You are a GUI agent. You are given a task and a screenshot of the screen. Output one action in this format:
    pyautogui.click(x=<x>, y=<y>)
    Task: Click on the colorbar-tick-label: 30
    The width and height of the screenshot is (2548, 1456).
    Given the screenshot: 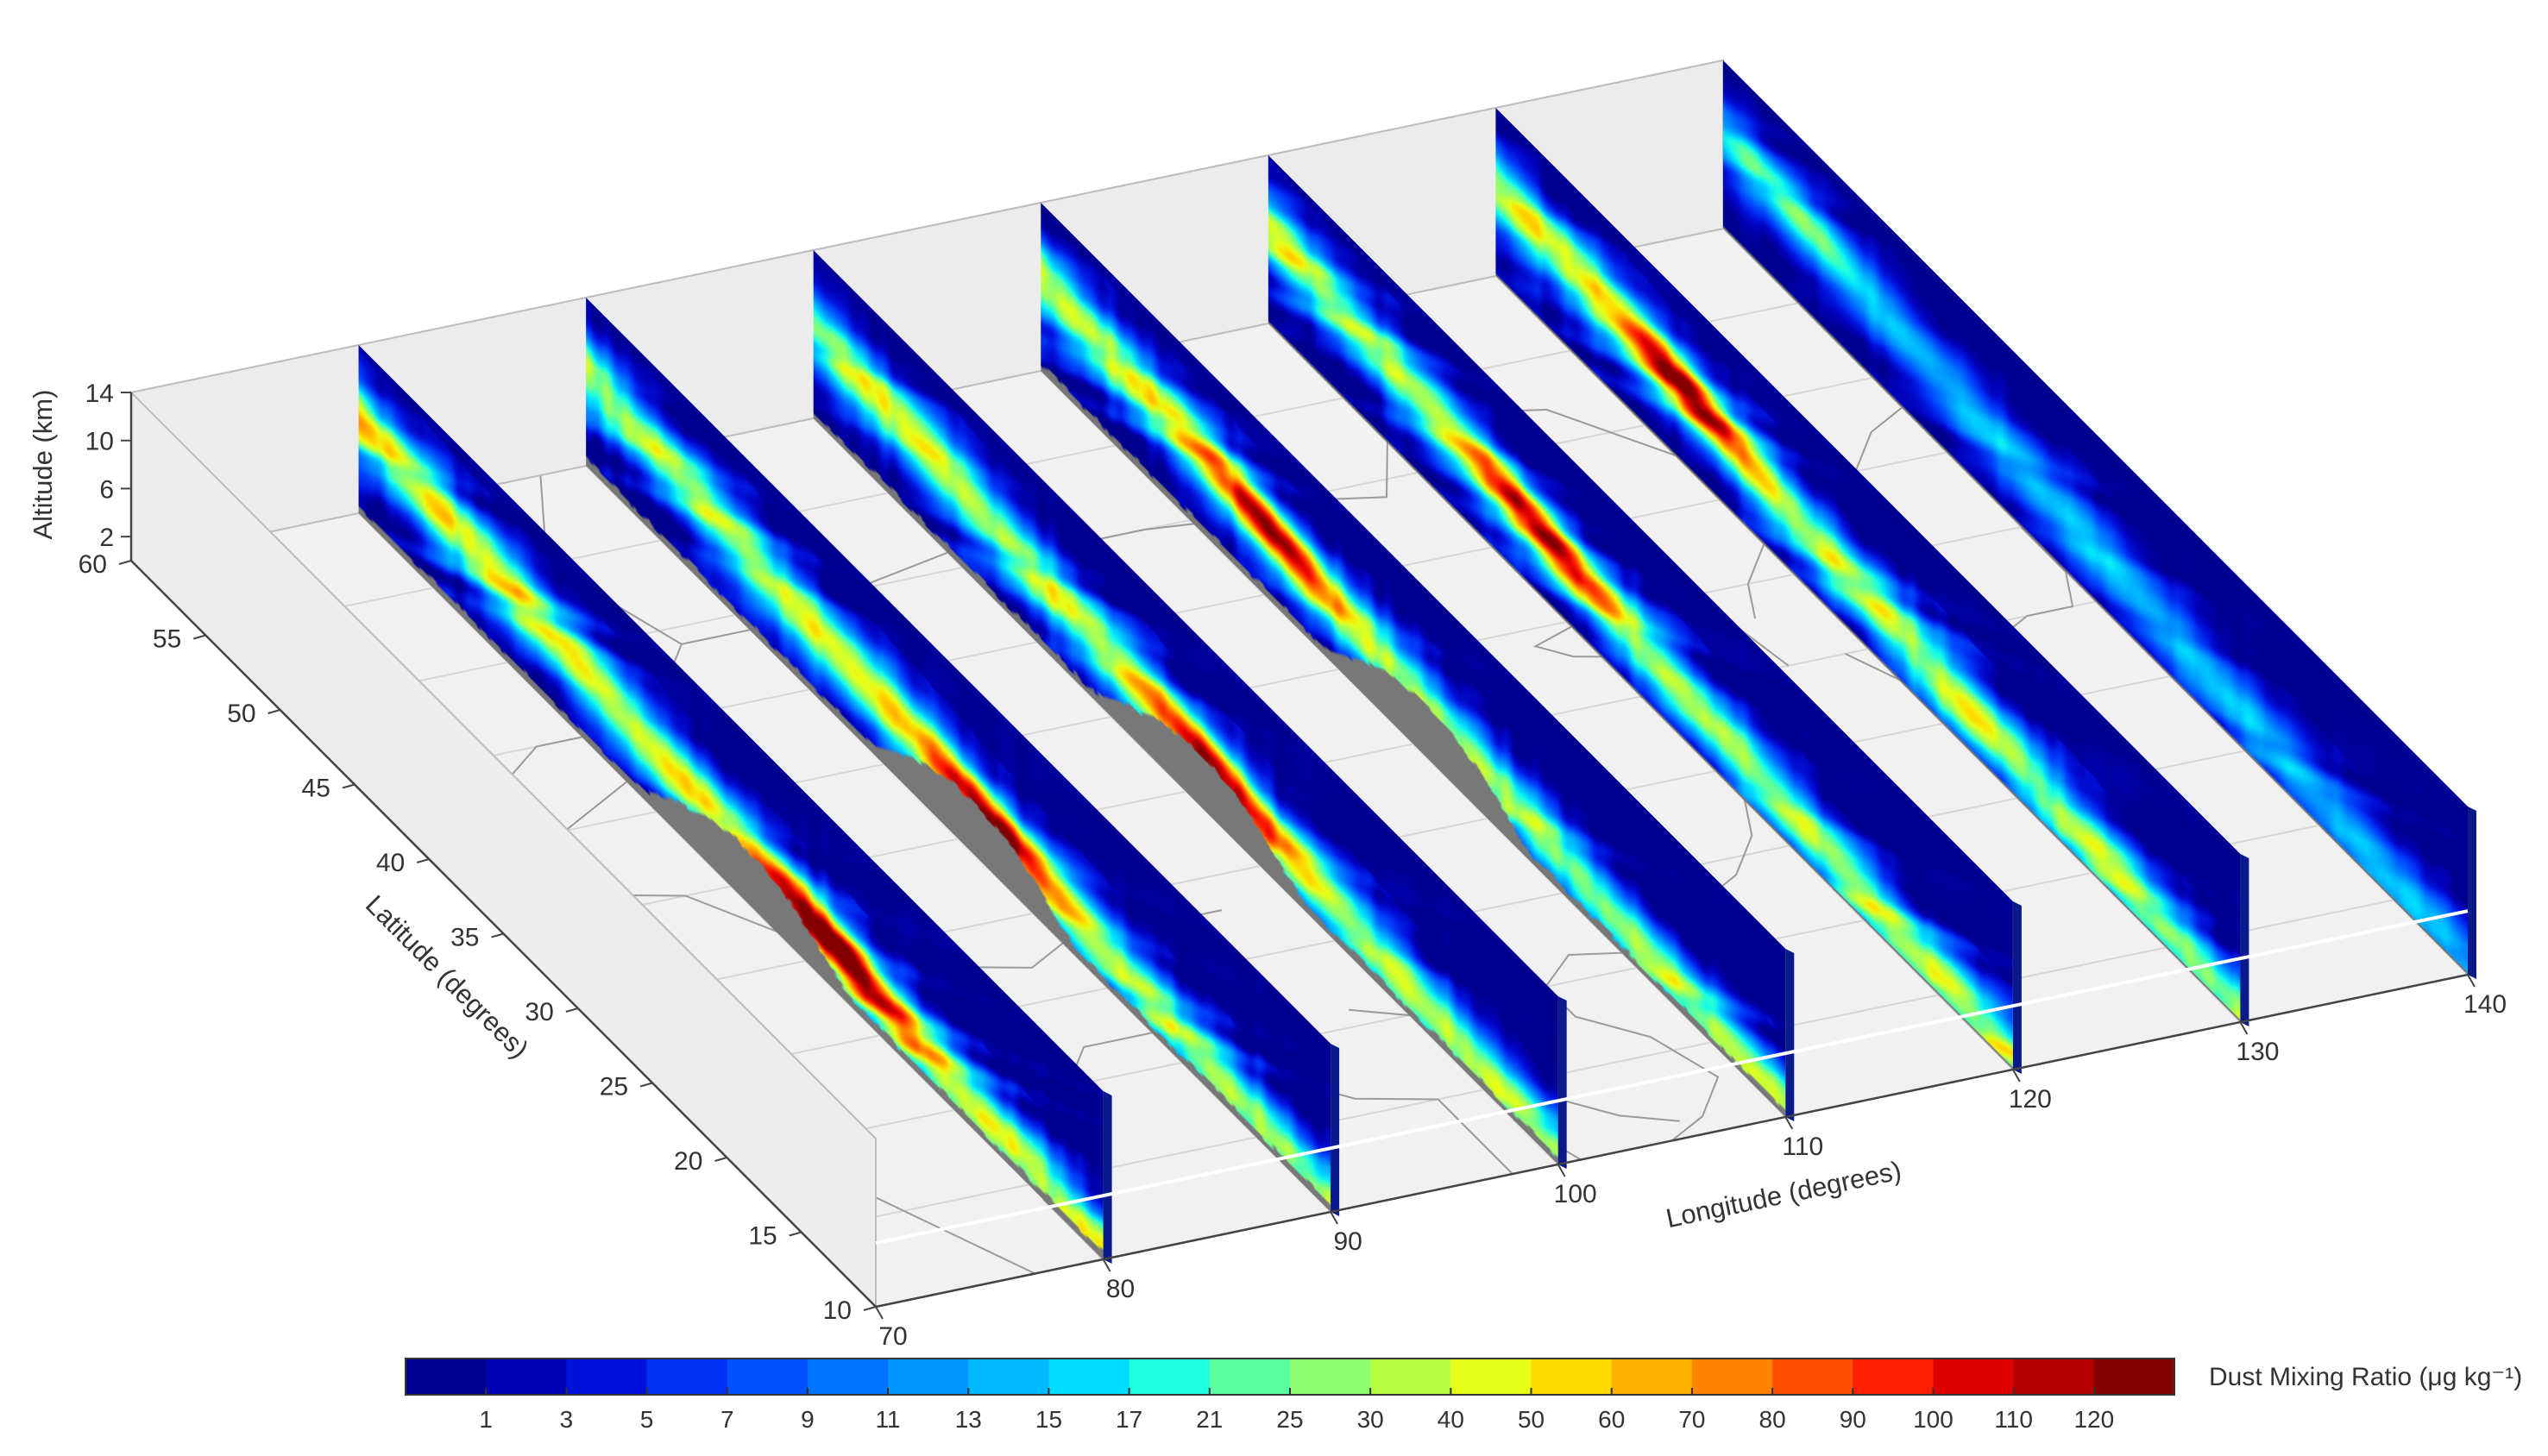 What is the action you would take?
    pyautogui.click(x=1371, y=1419)
    